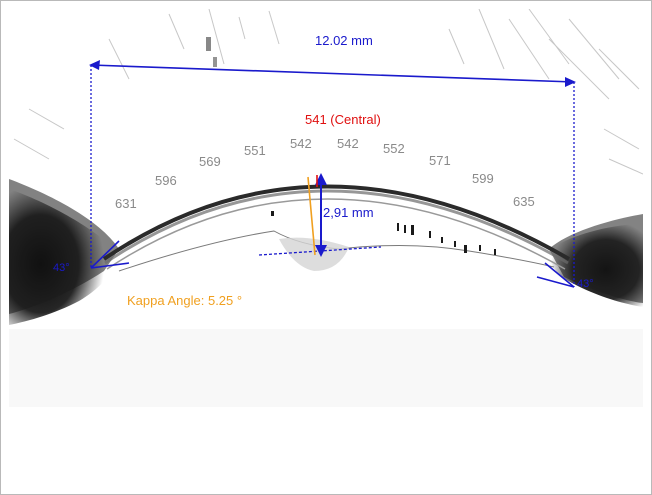 The image size is (652, 495). Describe the element at coordinates (383, 233) in the screenshot. I see `iris-speckles` at that location.